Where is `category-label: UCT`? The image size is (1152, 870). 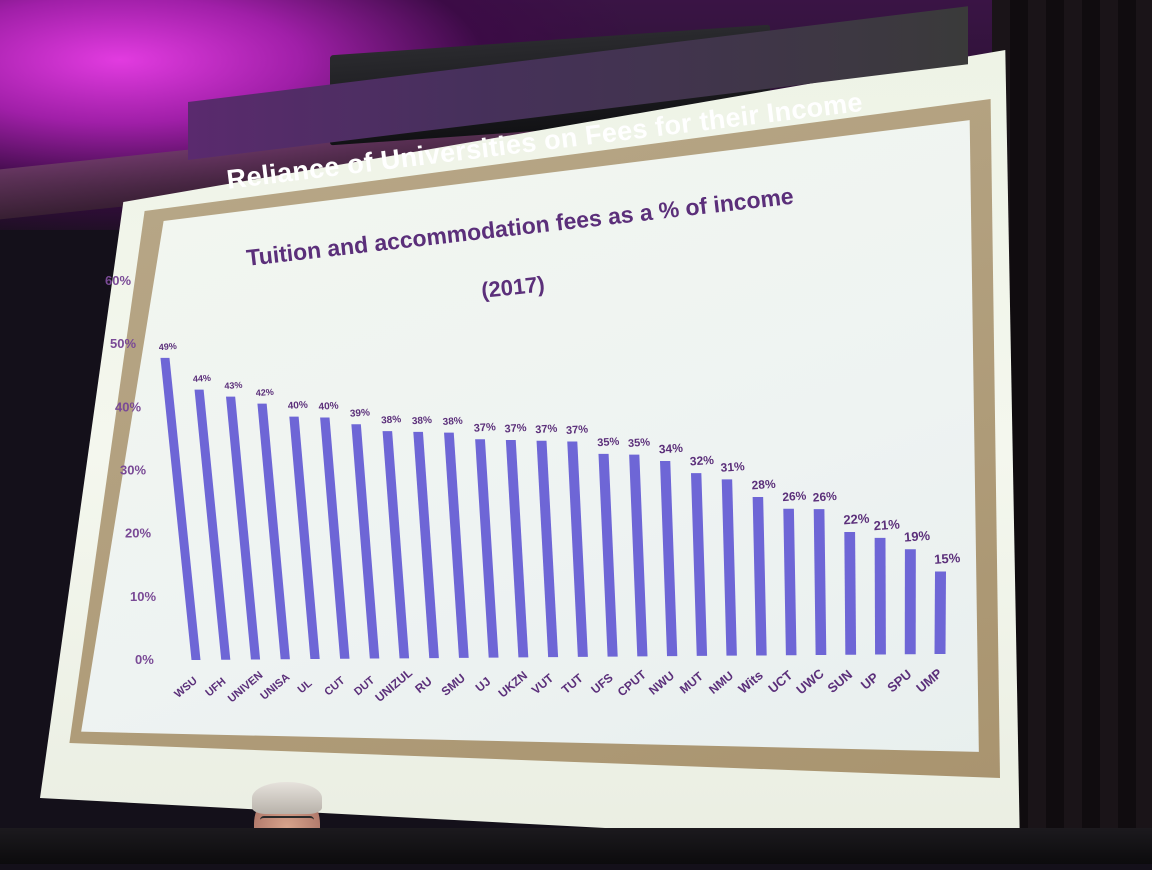 category-label: UCT is located at coordinates (780, 681).